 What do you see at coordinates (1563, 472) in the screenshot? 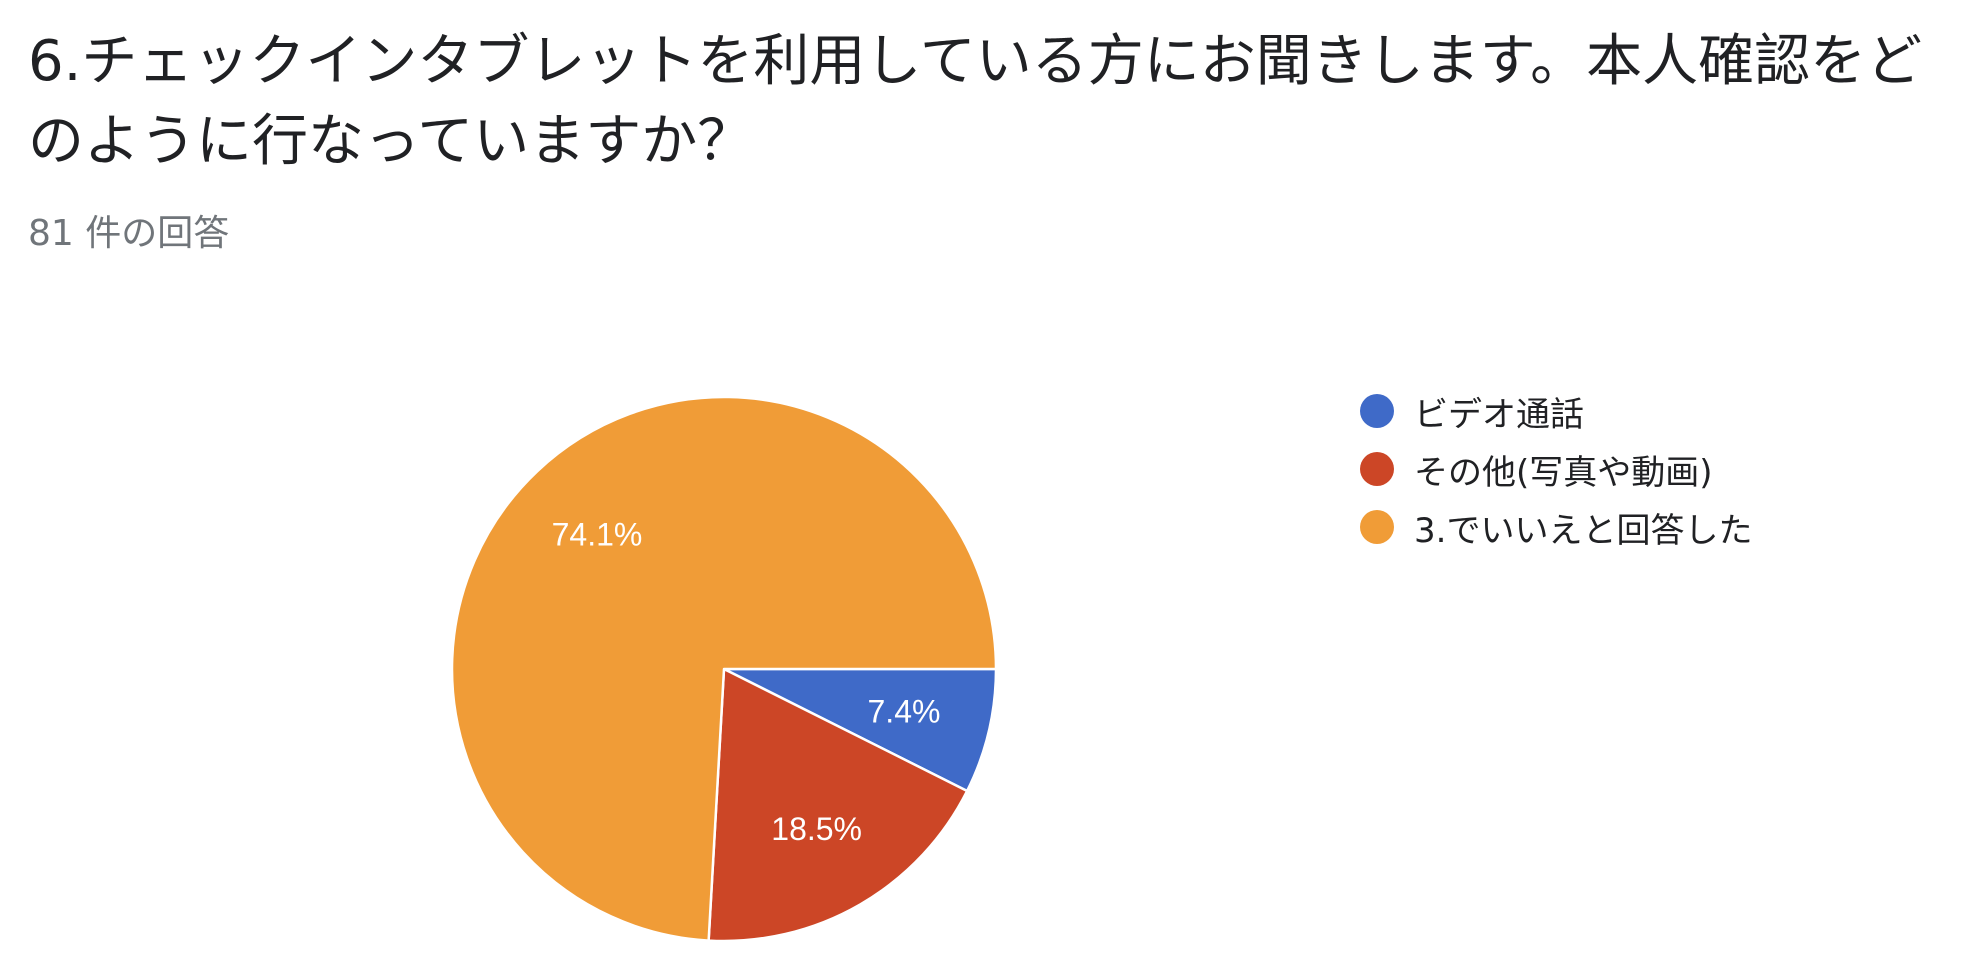
I see `legend-label-other: その他(写真や動画)` at bounding box center [1563, 472].